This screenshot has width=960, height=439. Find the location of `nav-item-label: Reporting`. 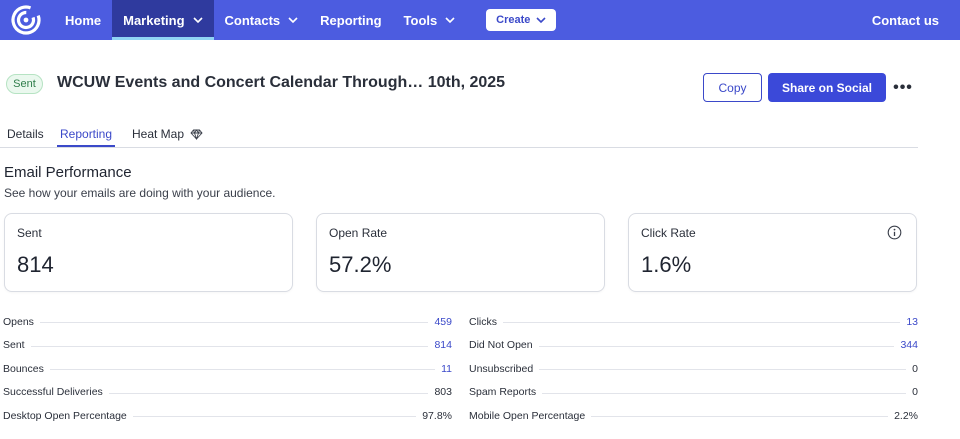

nav-item-label: Reporting is located at coordinates (351, 20).